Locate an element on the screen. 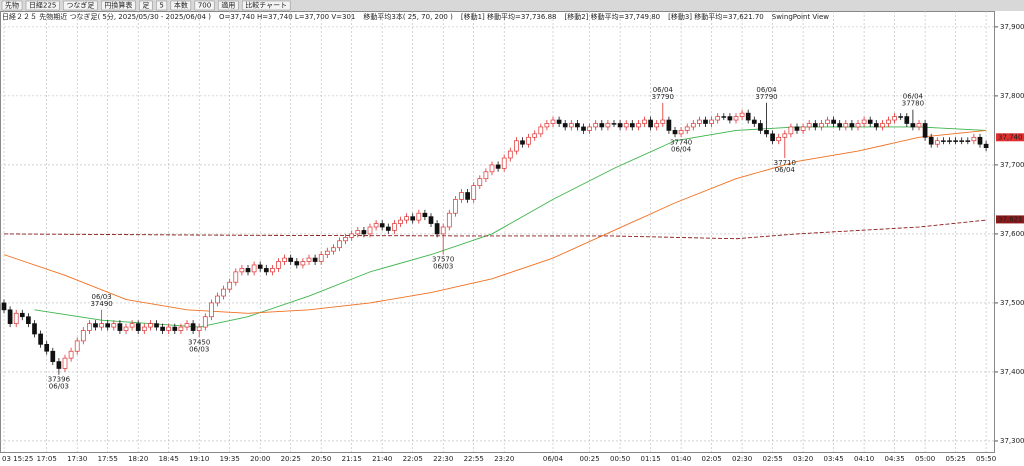 This screenshot has height=466, width=1024. header-text: [移動1] 移動平均=37,736.88 is located at coordinates (509, 16).